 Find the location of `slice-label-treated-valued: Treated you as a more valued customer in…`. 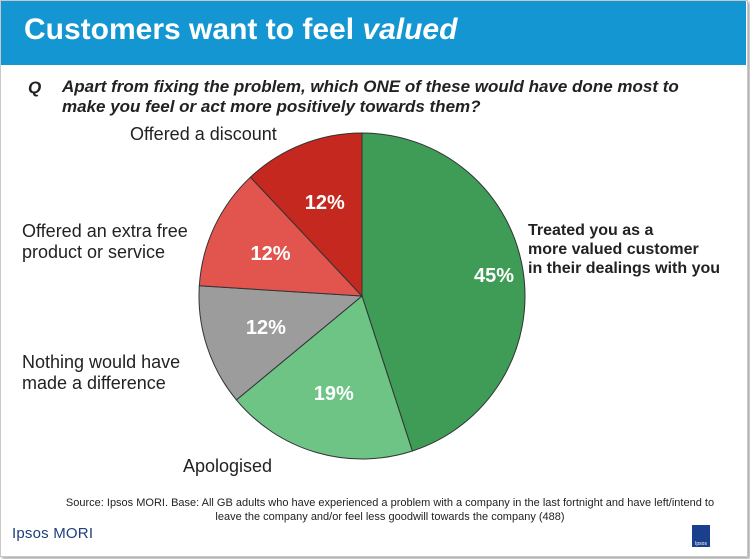

slice-label-treated-valued: Treated you as a more valued customer in… is located at coordinates (624, 249).